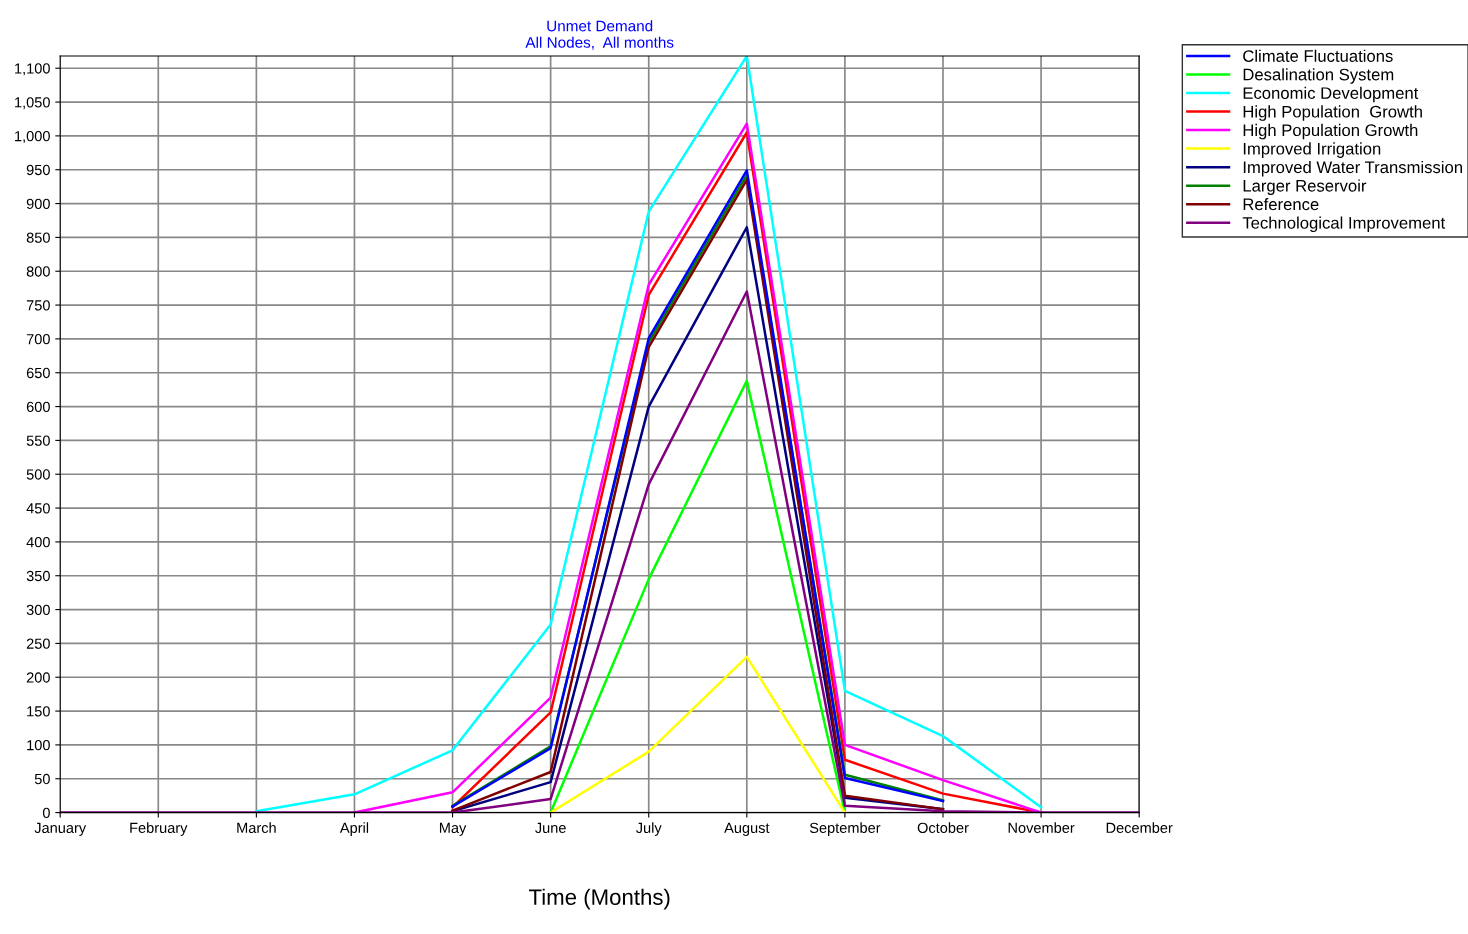 The image size is (1468, 934). I want to click on y-tick-label: 700, so click(38, 339).